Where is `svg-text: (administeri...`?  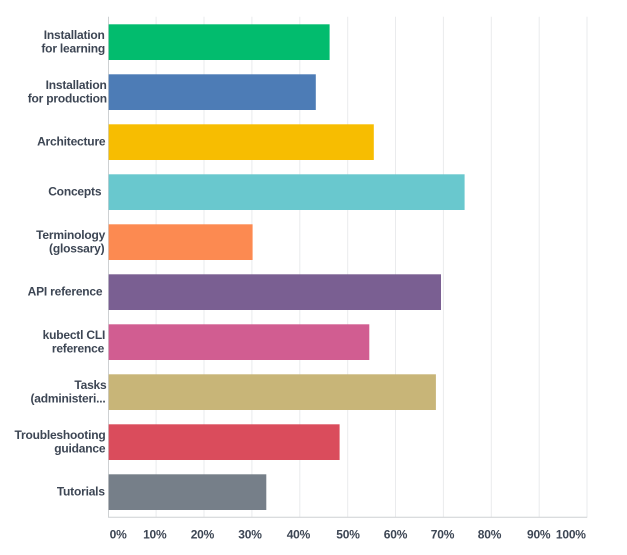 svg-text: (administeri... is located at coordinates (67, 398).